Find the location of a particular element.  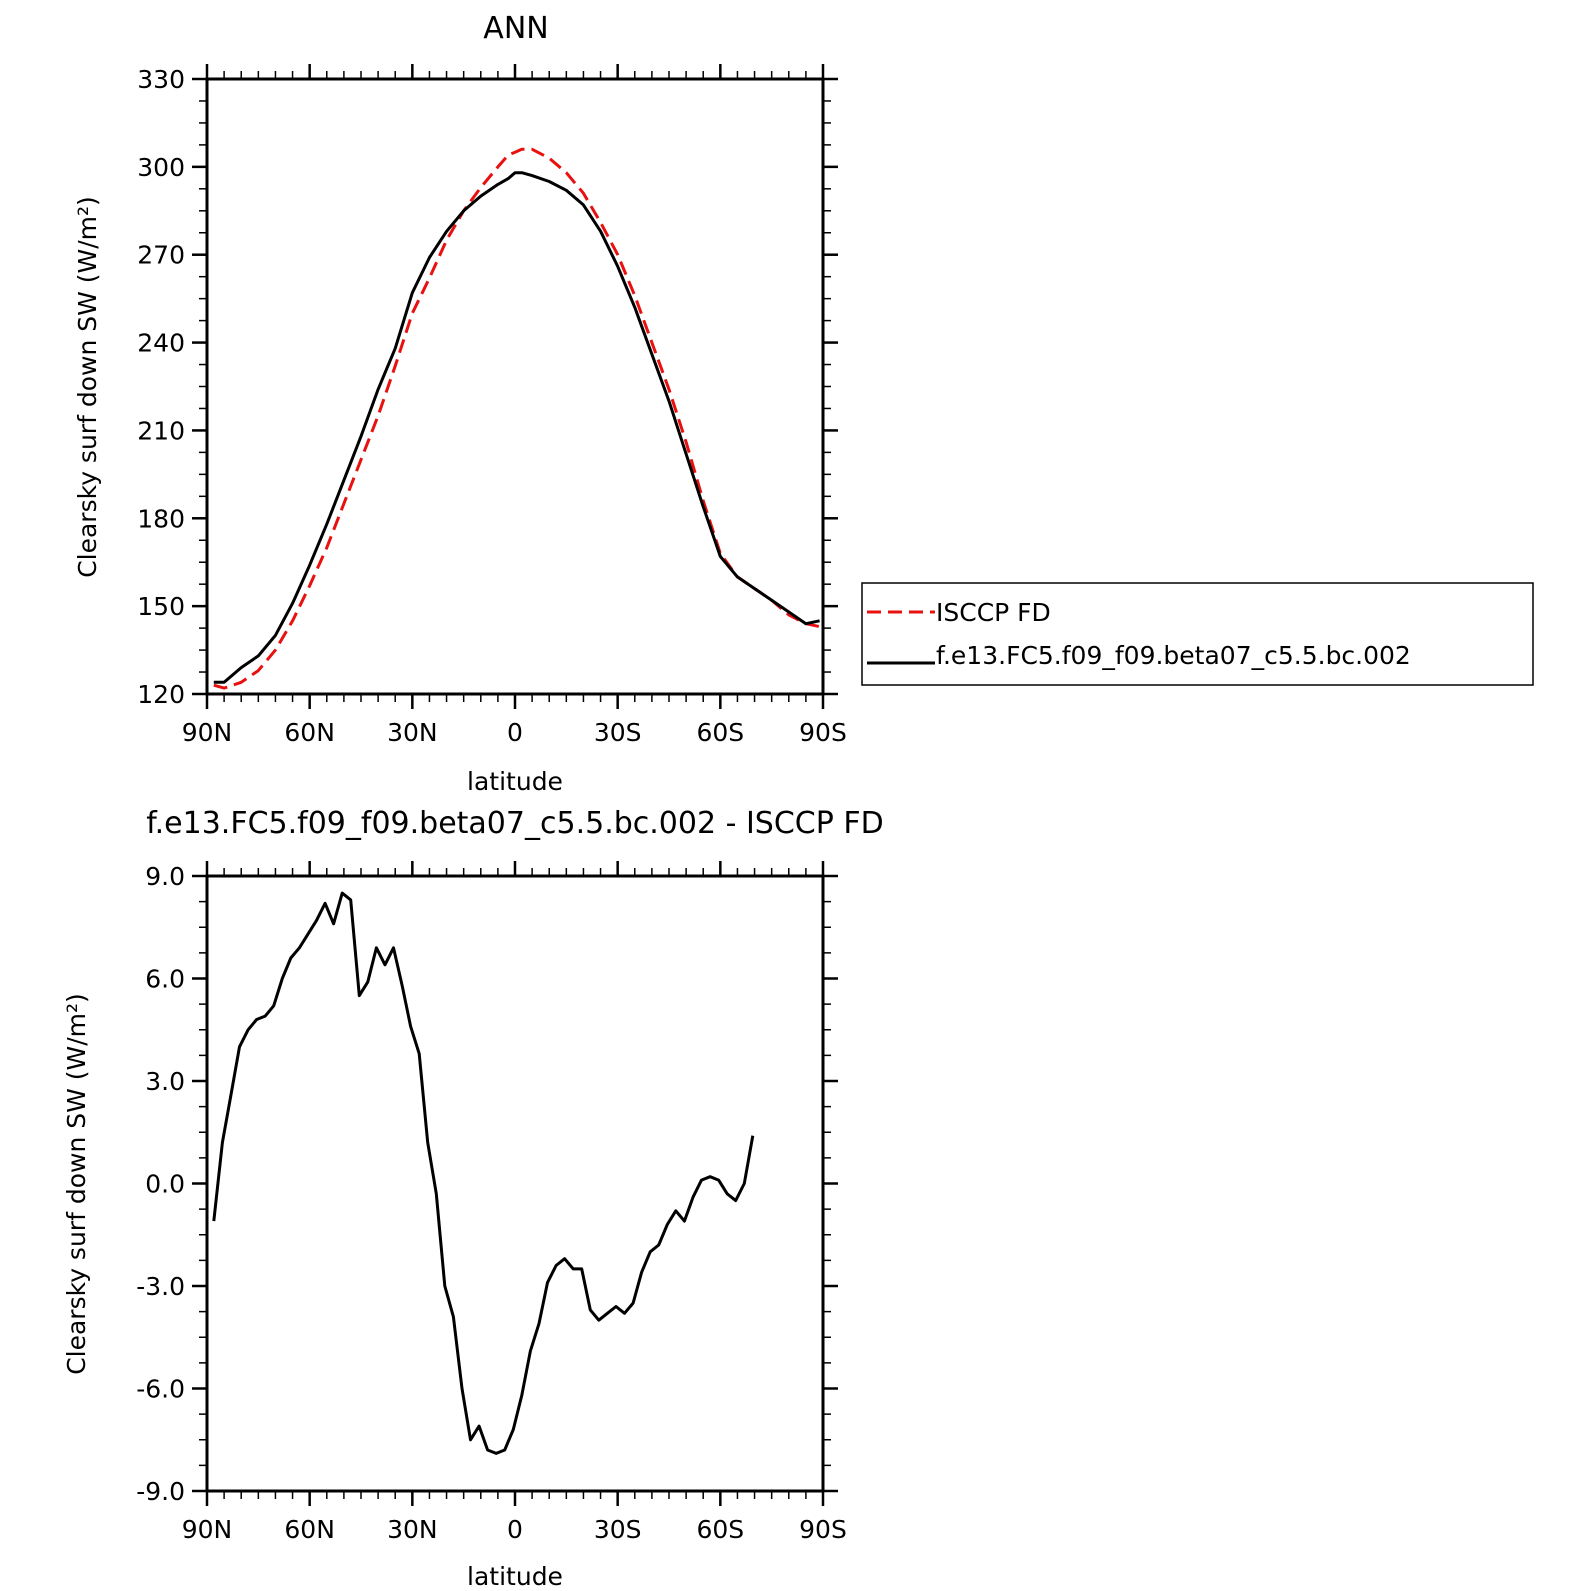

legend-box is located at coordinates (1197, 634).